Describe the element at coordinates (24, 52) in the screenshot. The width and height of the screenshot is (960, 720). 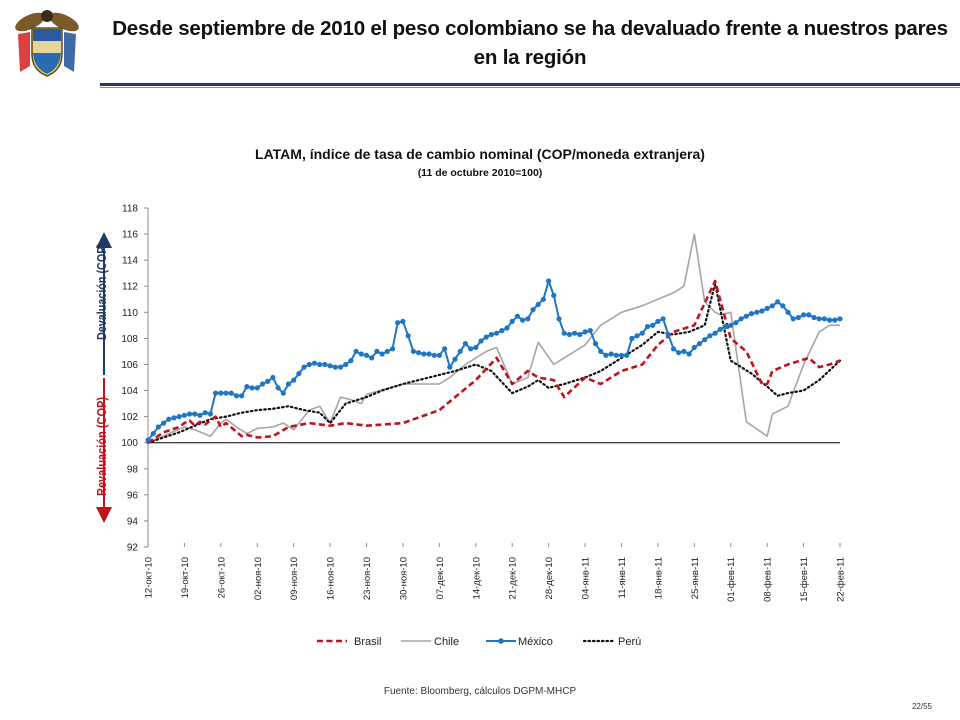
I see `flag-left` at that location.